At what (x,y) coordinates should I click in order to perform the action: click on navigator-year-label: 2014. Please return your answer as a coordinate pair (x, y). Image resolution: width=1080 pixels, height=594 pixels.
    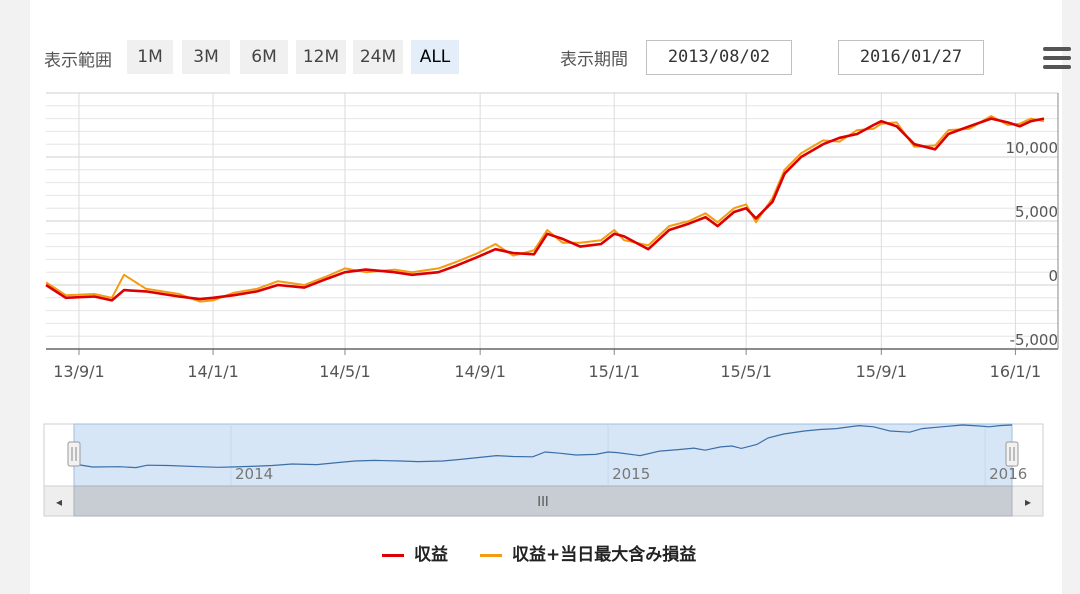
    Looking at the image, I should click on (254, 474).